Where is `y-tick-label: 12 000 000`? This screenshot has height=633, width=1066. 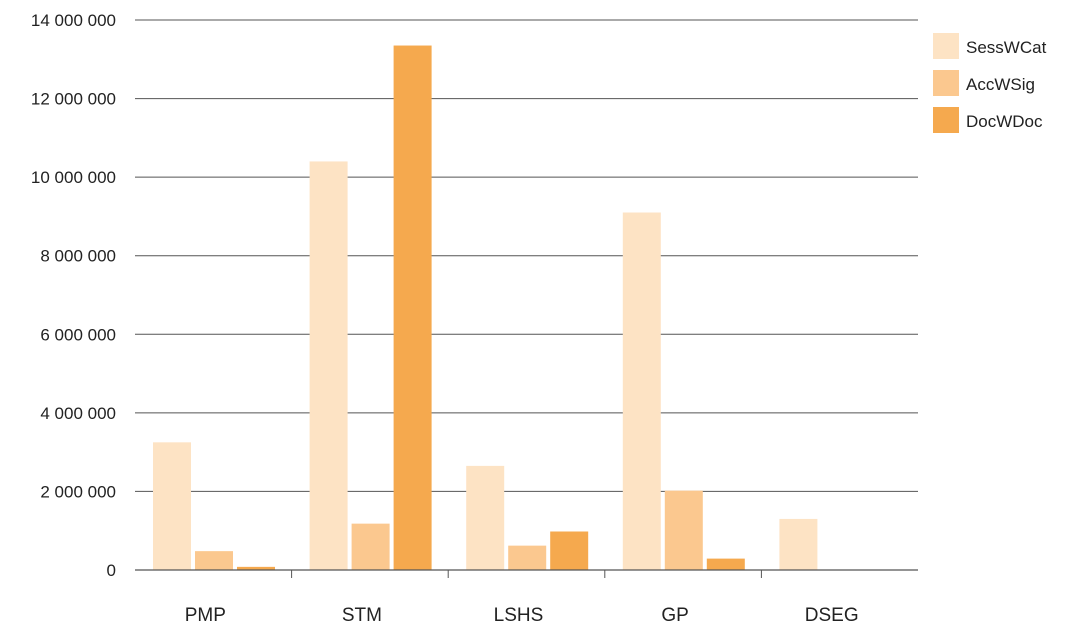
y-tick-label: 12 000 000 is located at coordinates (73, 99).